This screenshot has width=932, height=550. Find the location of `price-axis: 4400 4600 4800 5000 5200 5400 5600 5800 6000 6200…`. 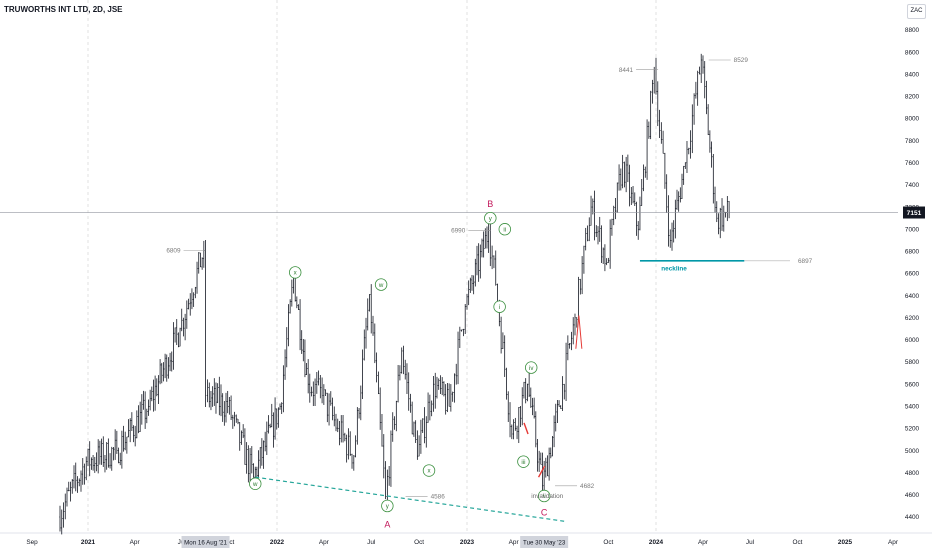

price-axis: 4400 4600 4800 5000 5200 5400 5600 5800 6000 6200… is located at coordinates (914, 274).